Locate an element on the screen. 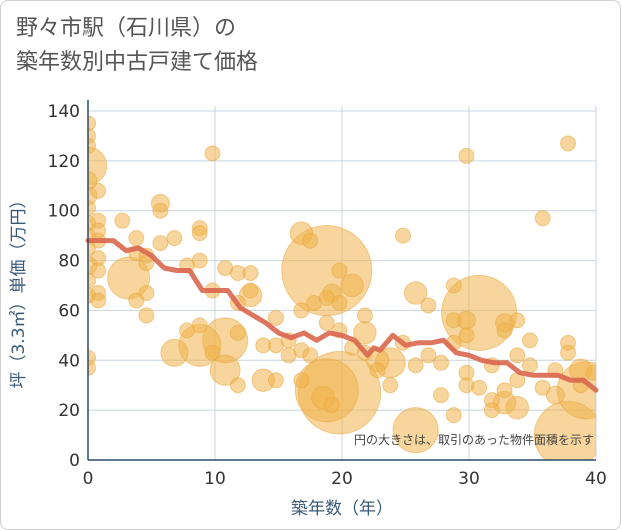  y-axis-label: 坪（3.3㎡）単価（万円） is located at coordinates (19, 289).